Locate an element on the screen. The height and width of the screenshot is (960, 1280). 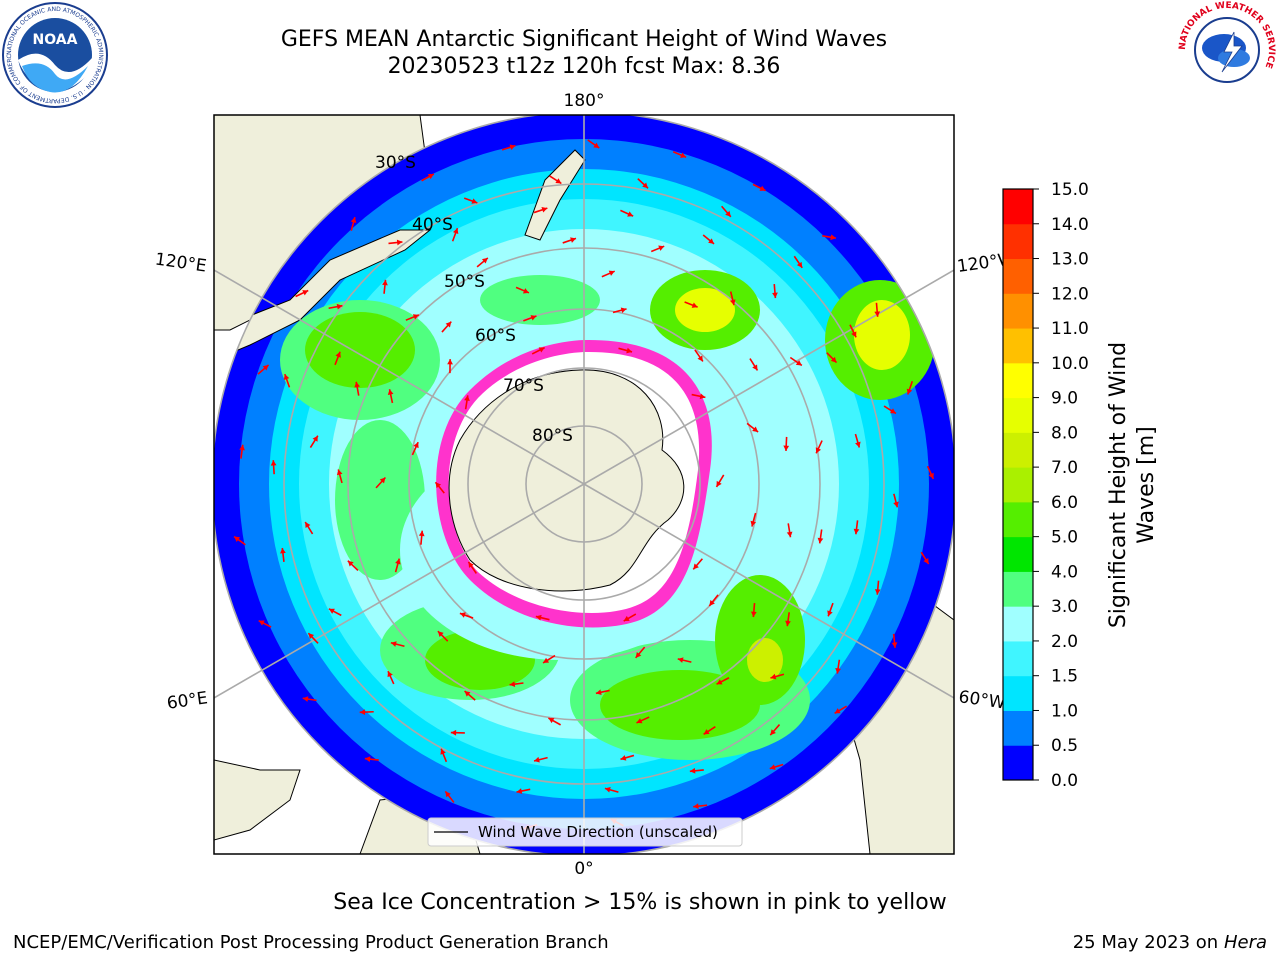
colorbar-tick-label: 1.5 is located at coordinates (1064, 677).